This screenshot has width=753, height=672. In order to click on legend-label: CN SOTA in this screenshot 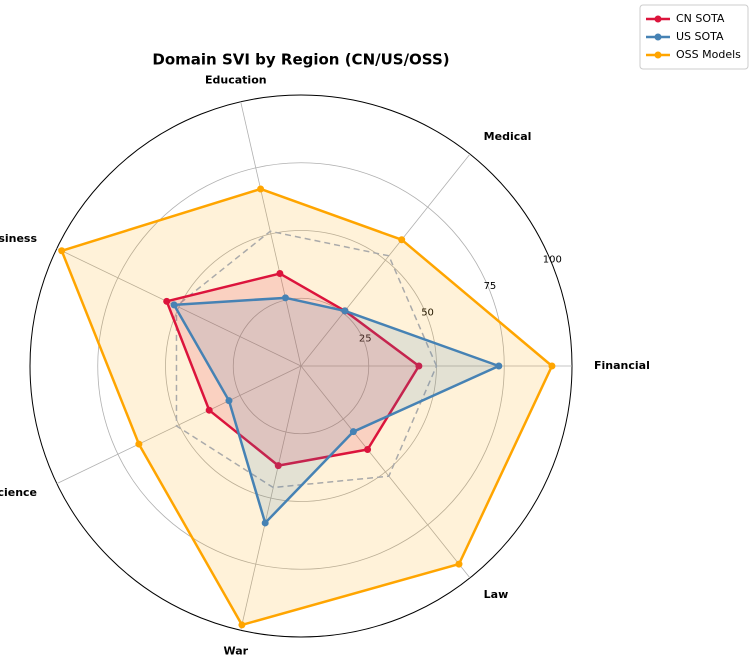, I will do `click(700, 18)`.